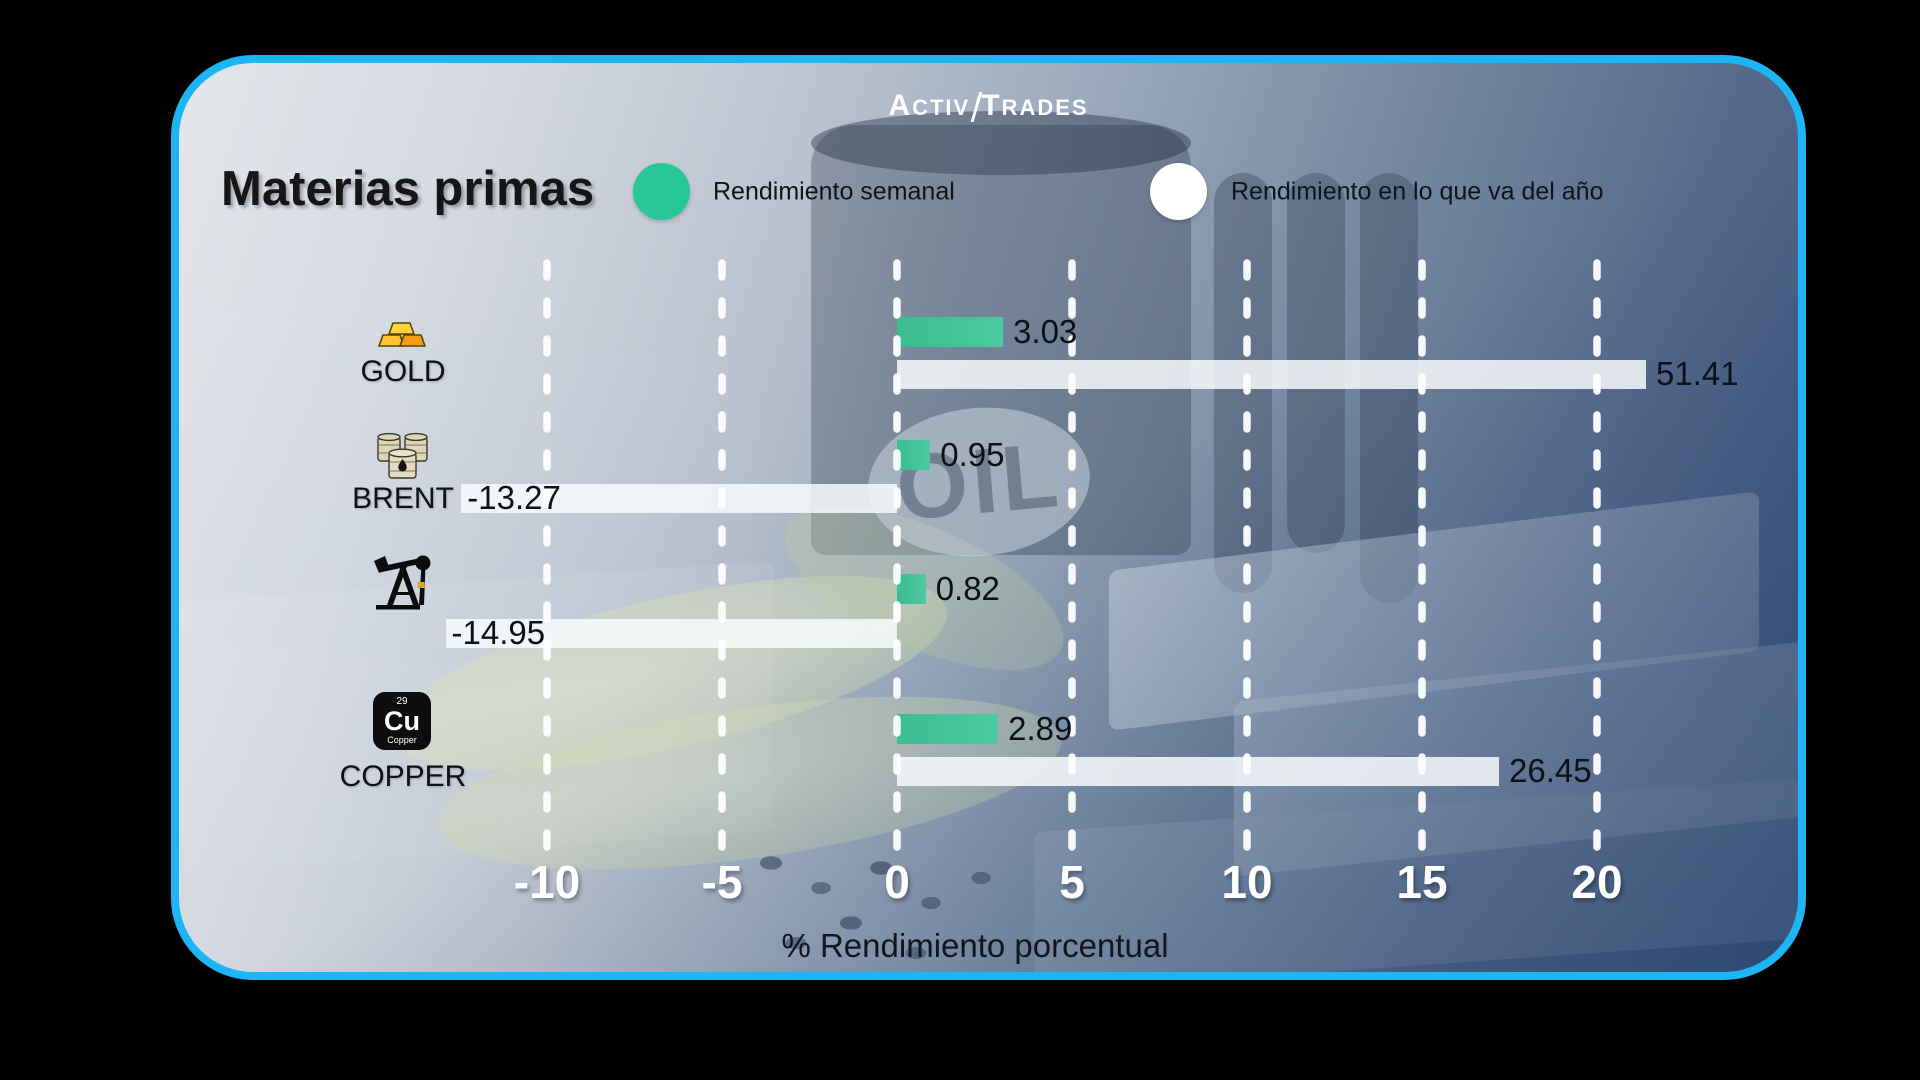  Describe the element at coordinates (402, 582) in the screenshot. I see `oil-pump-icon` at that location.